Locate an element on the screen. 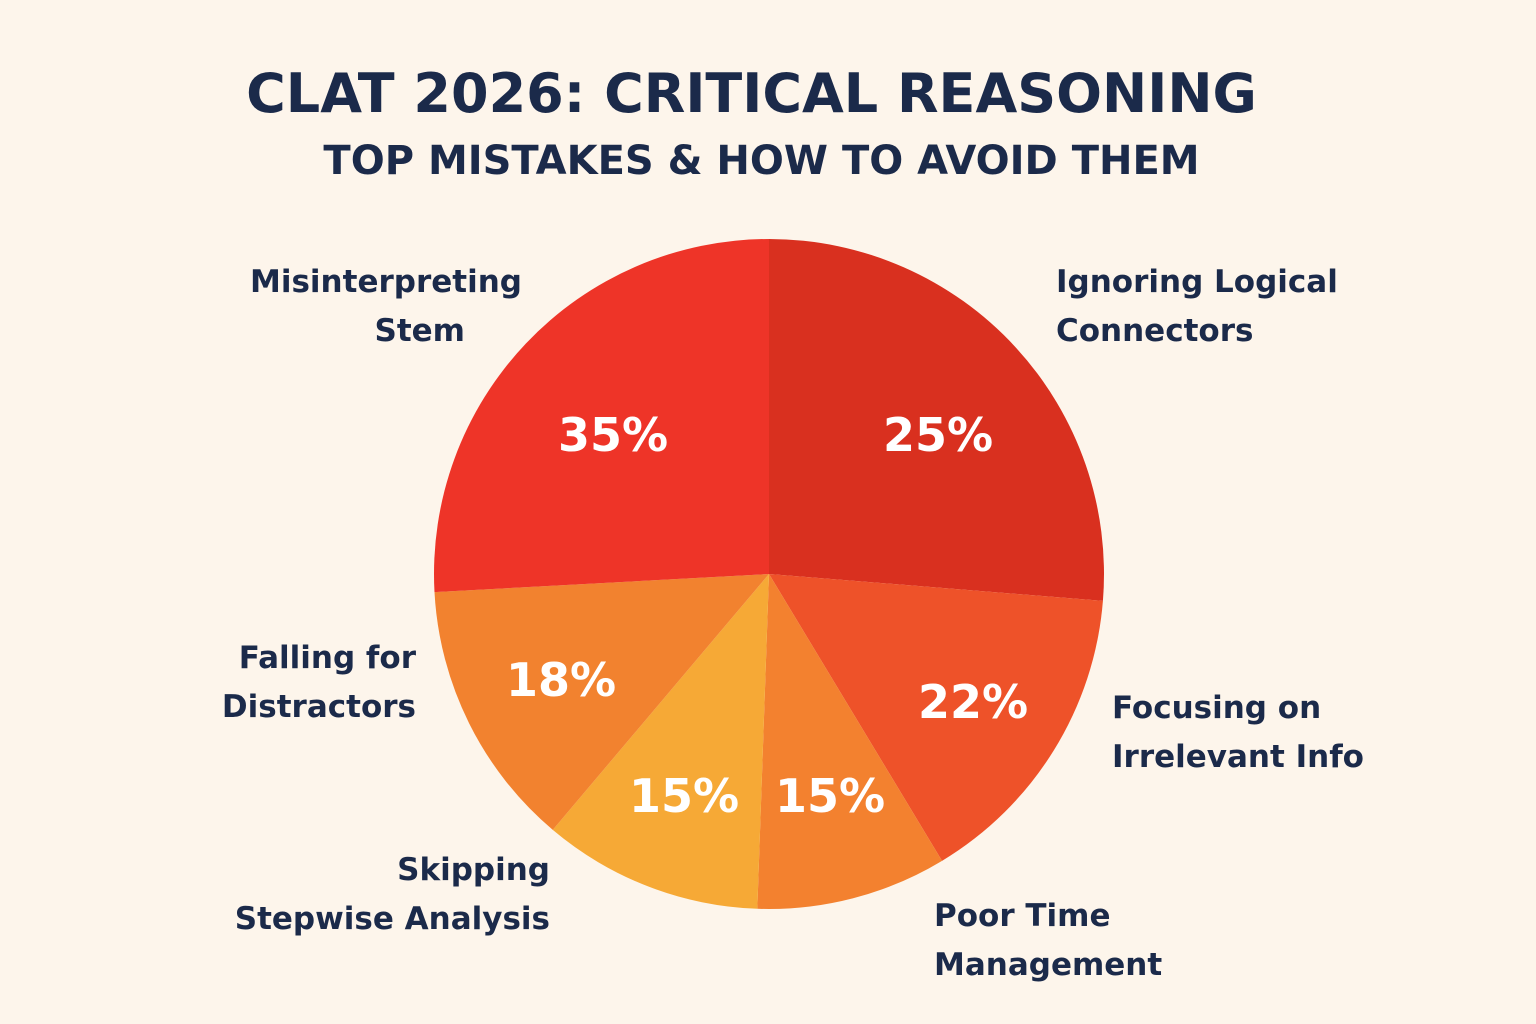 This screenshot has width=1536, height=1024. slice-value-label: 18% is located at coordinates (561, 680).